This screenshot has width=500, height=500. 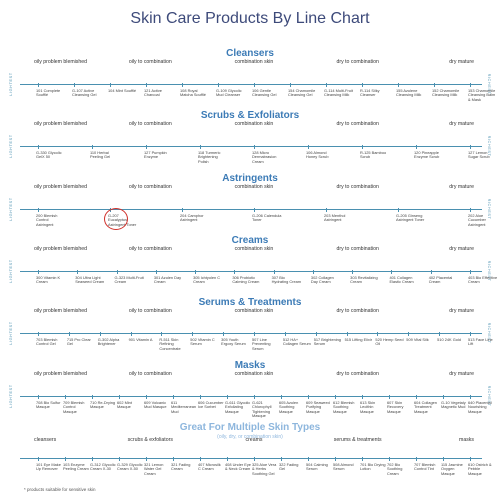 What do you see at coordinates (373, 467) in the screenshot?
I see `product: 701 Bio Drying Lotion` at bounding box center [373, 467].